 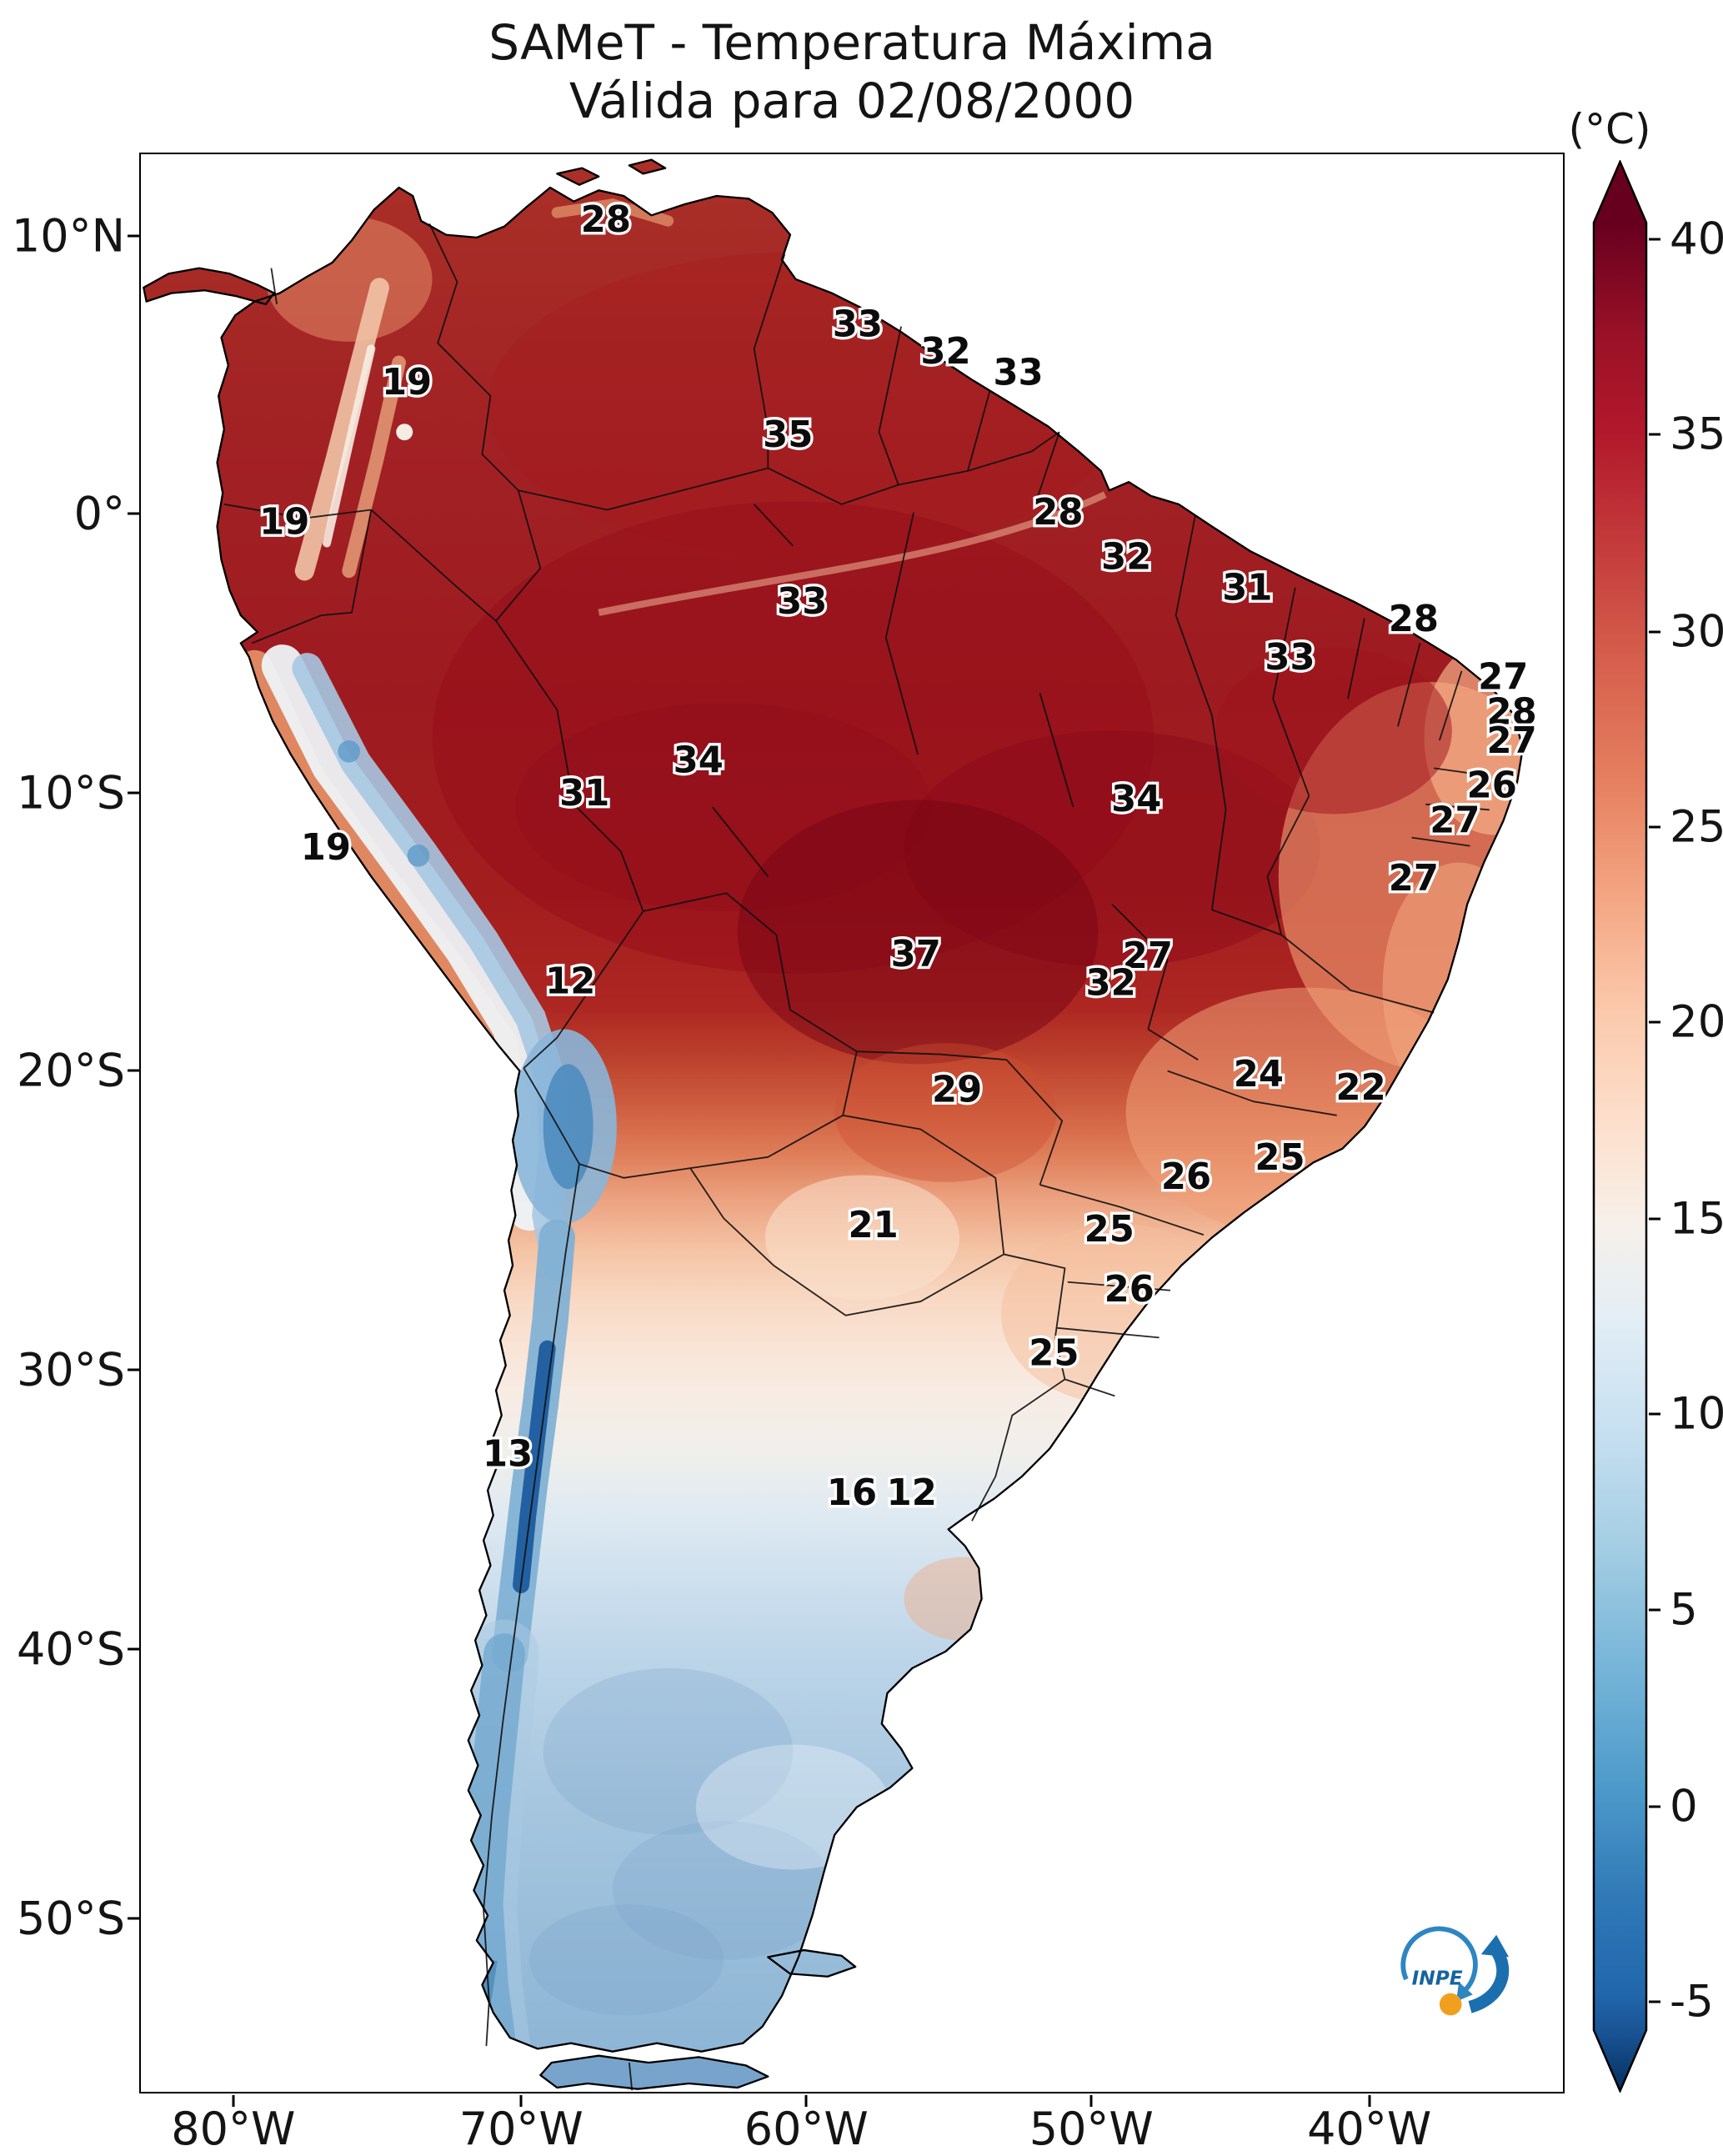 I want to click on logo-arrowhead-icon, so click(x=1495, y=1946).